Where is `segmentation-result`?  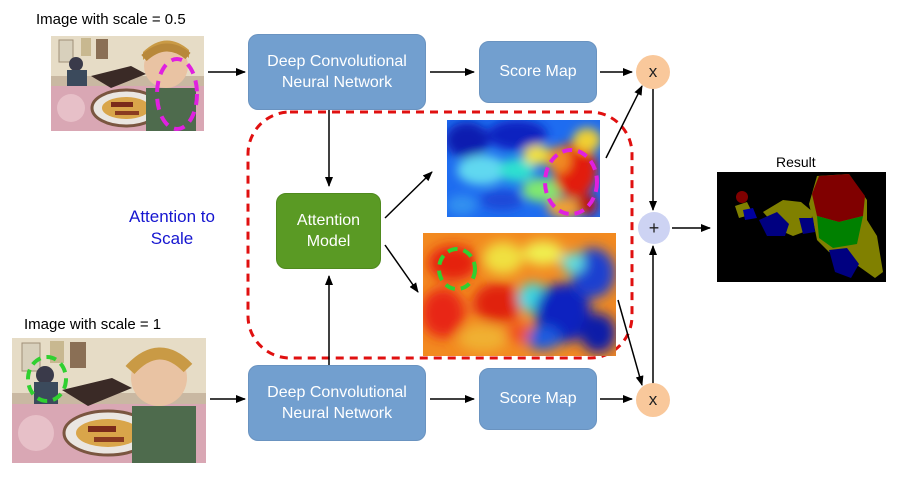
segmentation-result is located at coordinates (801, 227).